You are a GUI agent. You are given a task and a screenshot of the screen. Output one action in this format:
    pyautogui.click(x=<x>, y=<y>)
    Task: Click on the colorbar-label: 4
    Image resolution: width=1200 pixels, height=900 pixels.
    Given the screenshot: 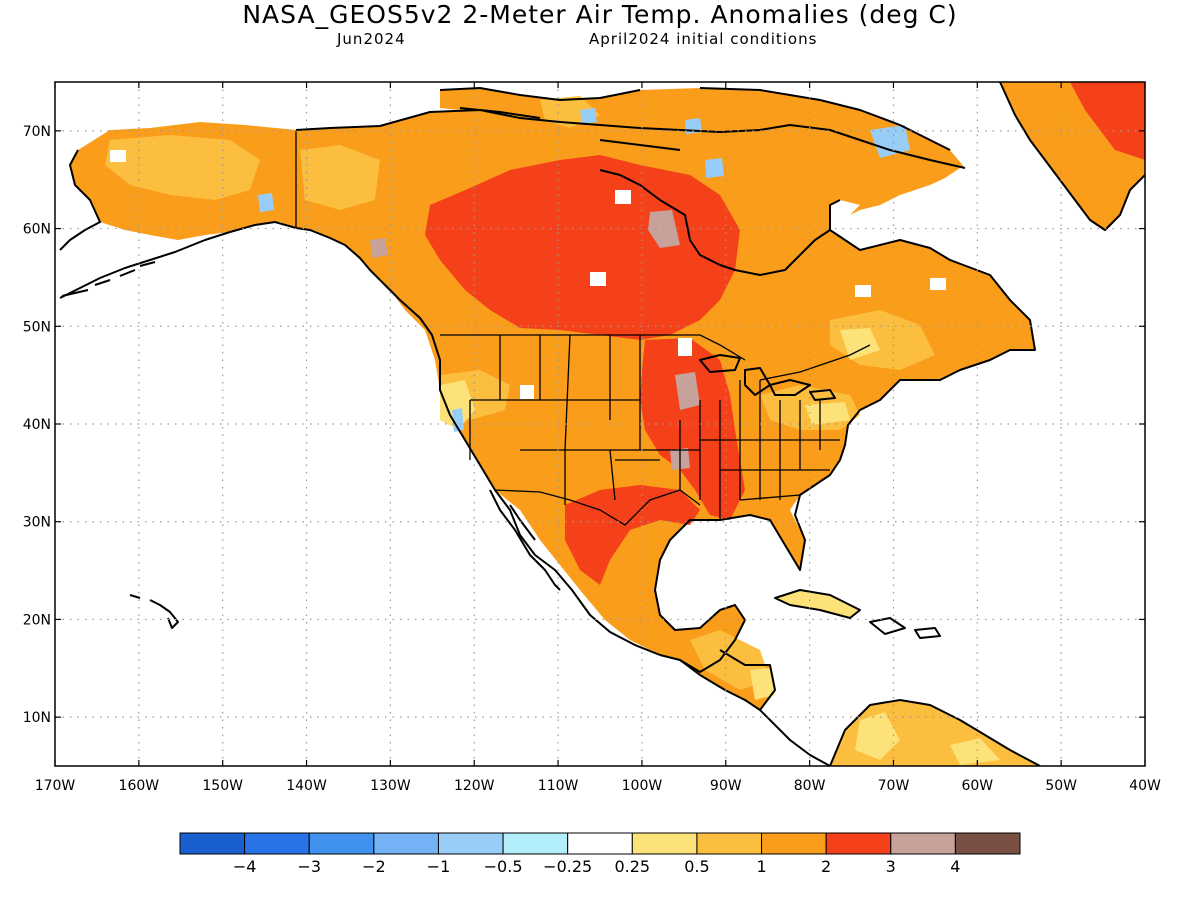 What is the action you would take?
    pyautogui.click(x=955, y=866)
    